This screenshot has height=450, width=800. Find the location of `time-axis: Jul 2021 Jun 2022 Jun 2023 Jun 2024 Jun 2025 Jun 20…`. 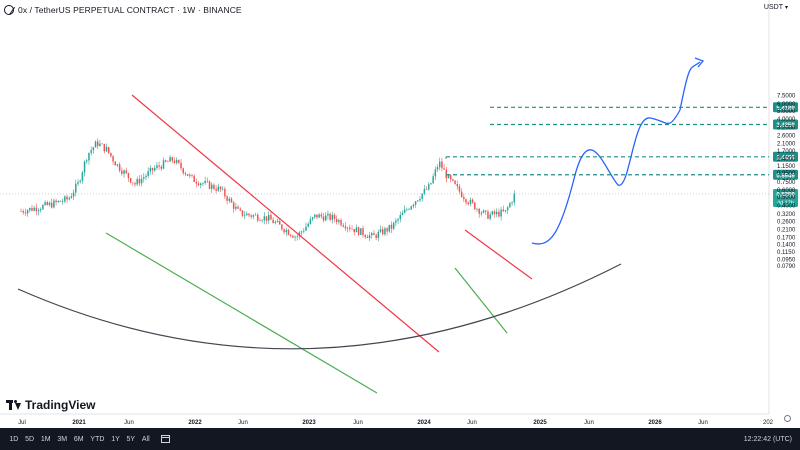

time-axis: Jul 2021 Jun 2022 Jun 2023 Jun 2024 Jun 2025 Jun 20… is located at coordinates (396, 423).